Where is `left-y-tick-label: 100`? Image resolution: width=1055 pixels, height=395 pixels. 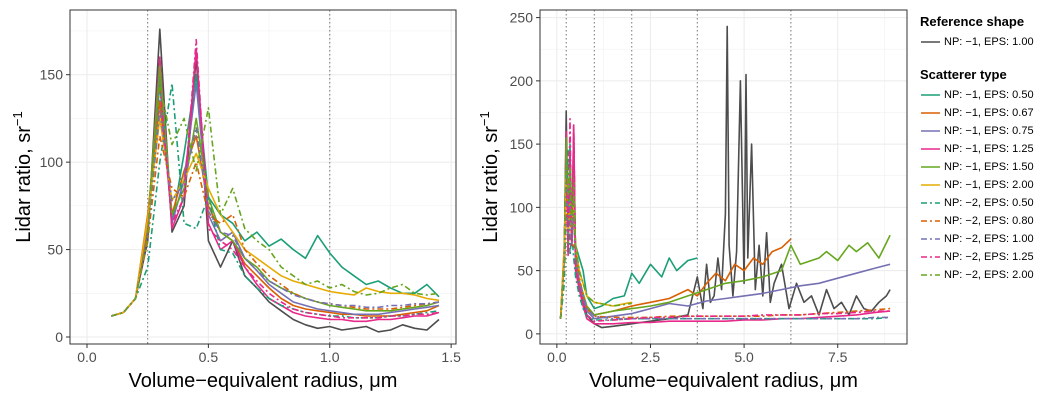 left-y-tick-label: 100 is located at coordinates (52, 162).